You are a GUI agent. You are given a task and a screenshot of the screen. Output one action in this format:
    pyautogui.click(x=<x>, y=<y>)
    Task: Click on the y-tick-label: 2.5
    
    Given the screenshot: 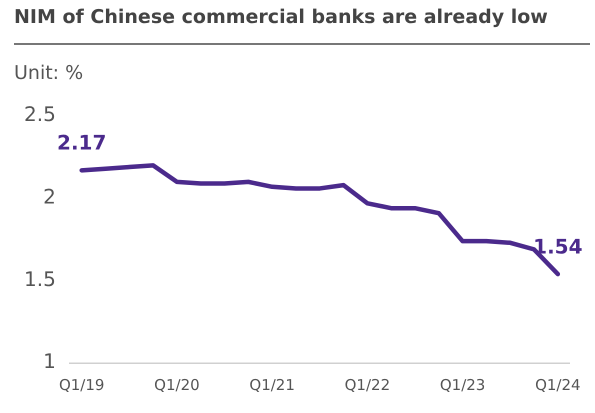 What is the action you would take?
    pyautogui.click(x=40, y=114)
    